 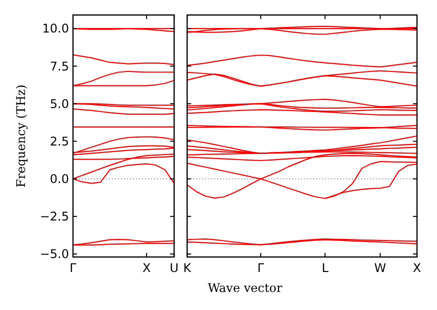 What do you see at coordinates (187, 268) in the screenshot?
I see `x-tick-label: K` at bounding box center [187, 268].